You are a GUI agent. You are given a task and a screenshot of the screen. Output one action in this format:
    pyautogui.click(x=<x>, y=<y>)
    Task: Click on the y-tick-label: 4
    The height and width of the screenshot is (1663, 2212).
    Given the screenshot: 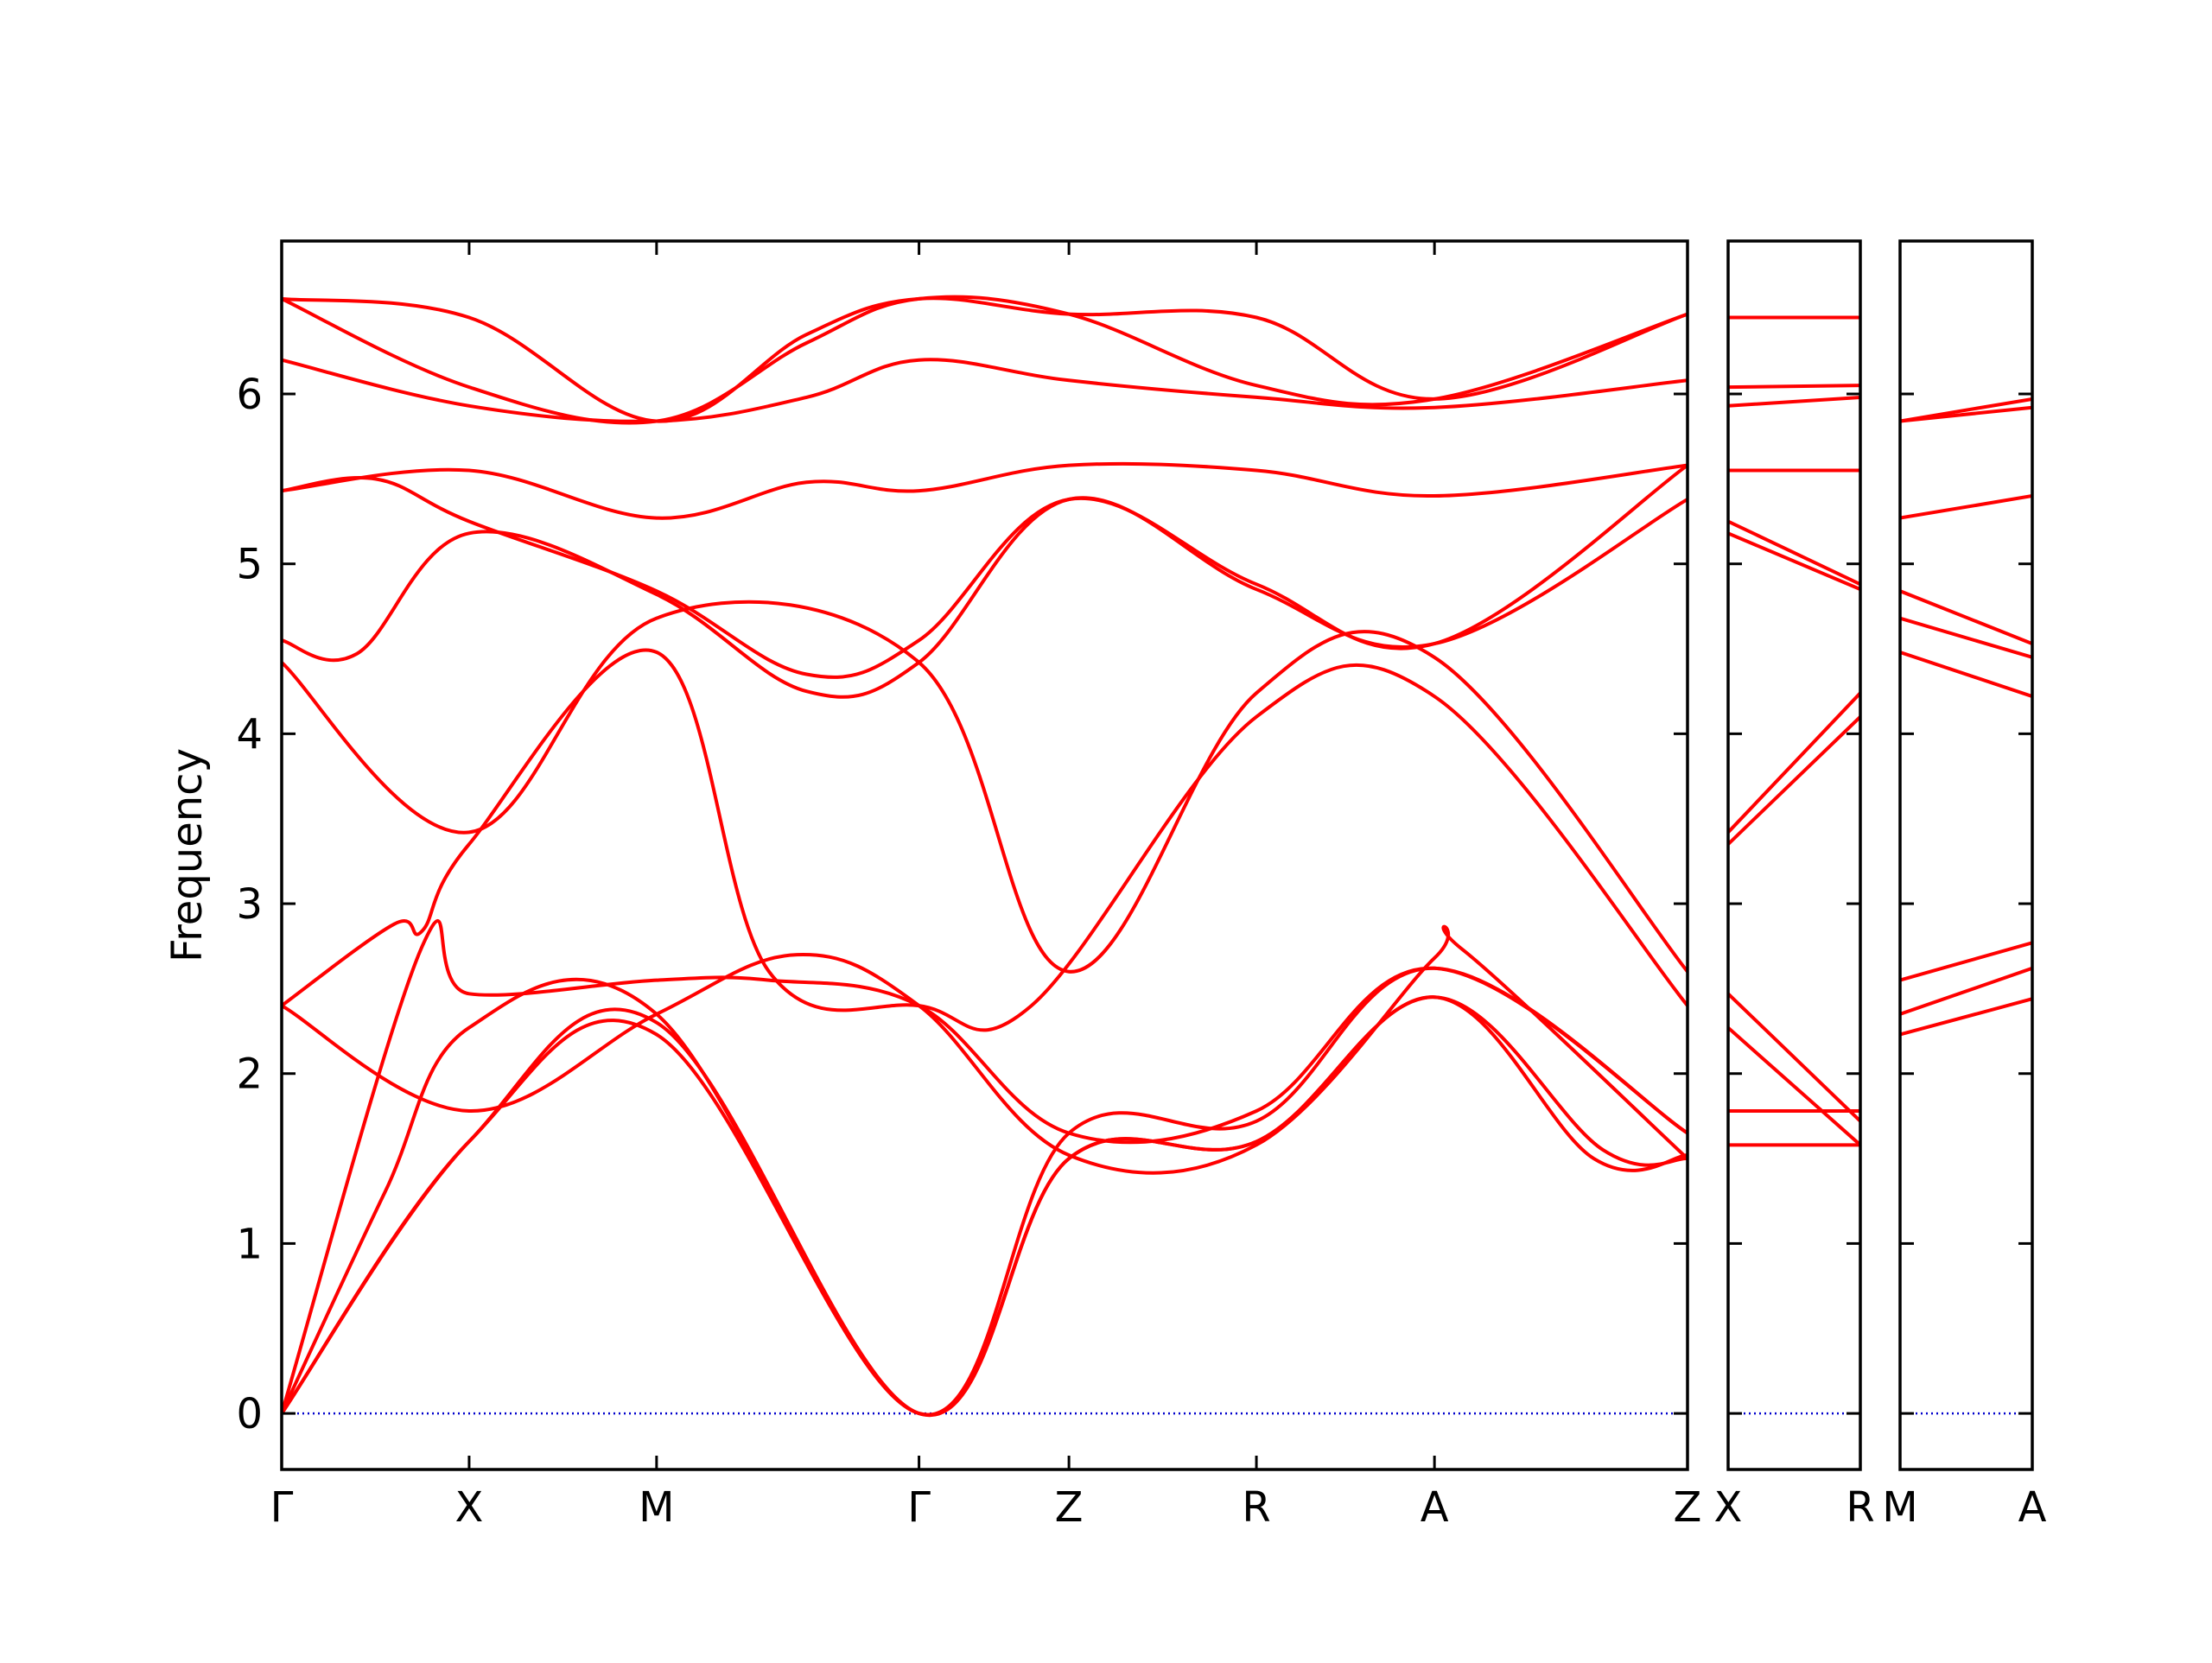 What is the action you would take?
    pyautogui.click(x=249, y=735)
    